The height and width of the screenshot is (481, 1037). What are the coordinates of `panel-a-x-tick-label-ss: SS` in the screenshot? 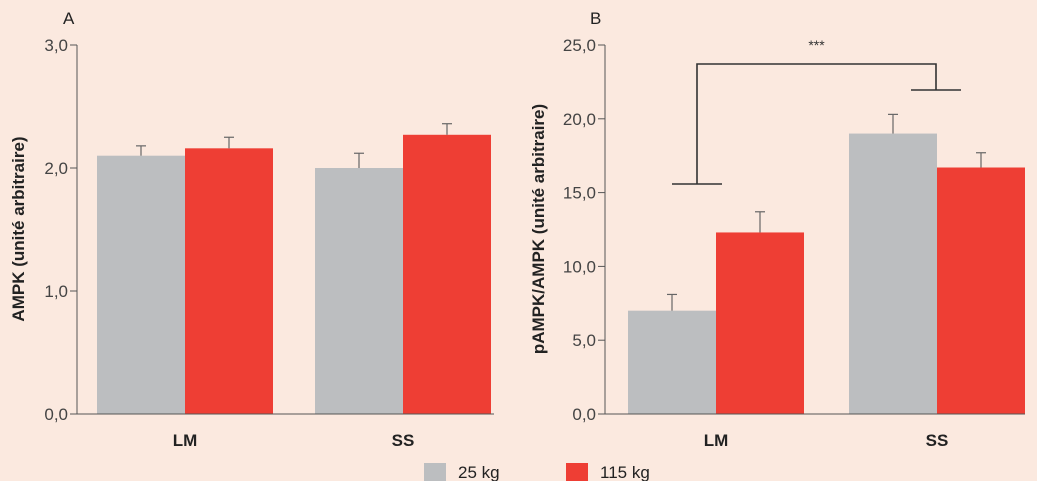 It's located at (403, 440).